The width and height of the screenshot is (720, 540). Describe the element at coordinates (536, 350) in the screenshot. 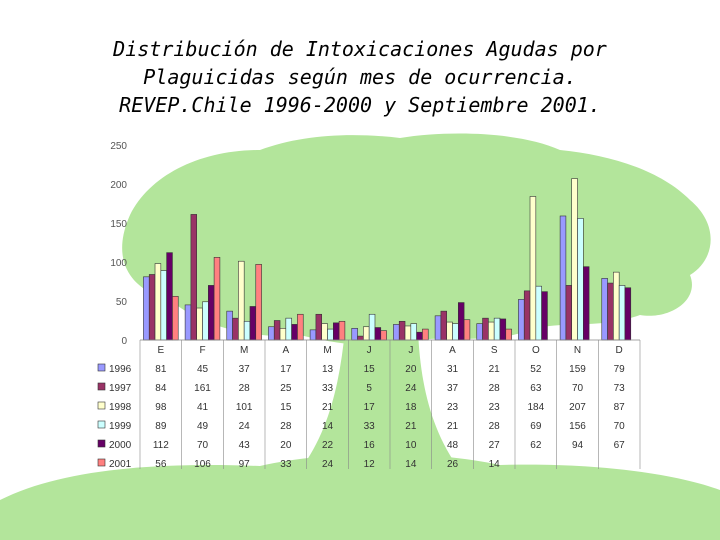

I see `x-category-label: O` at that location.